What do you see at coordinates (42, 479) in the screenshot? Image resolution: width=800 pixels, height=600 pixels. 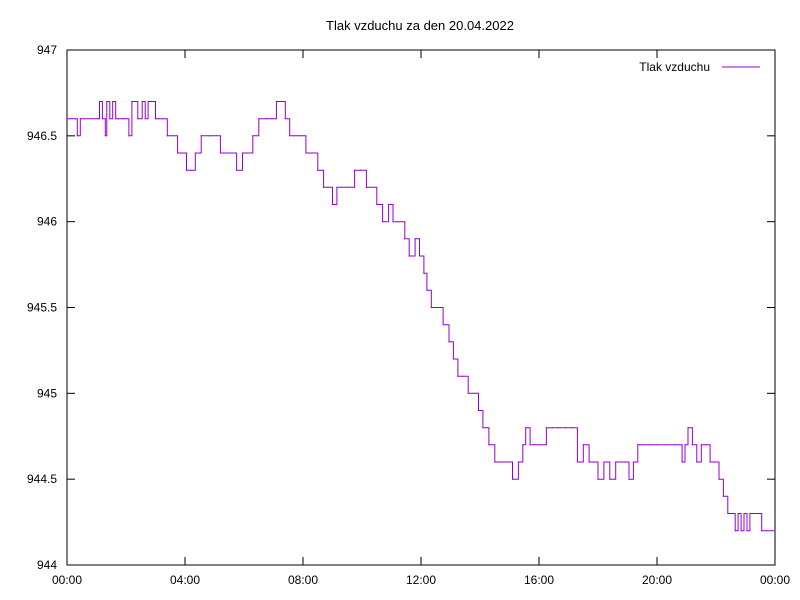 I see `y-tick-label: 944.5` at bounding box center [42, 479].